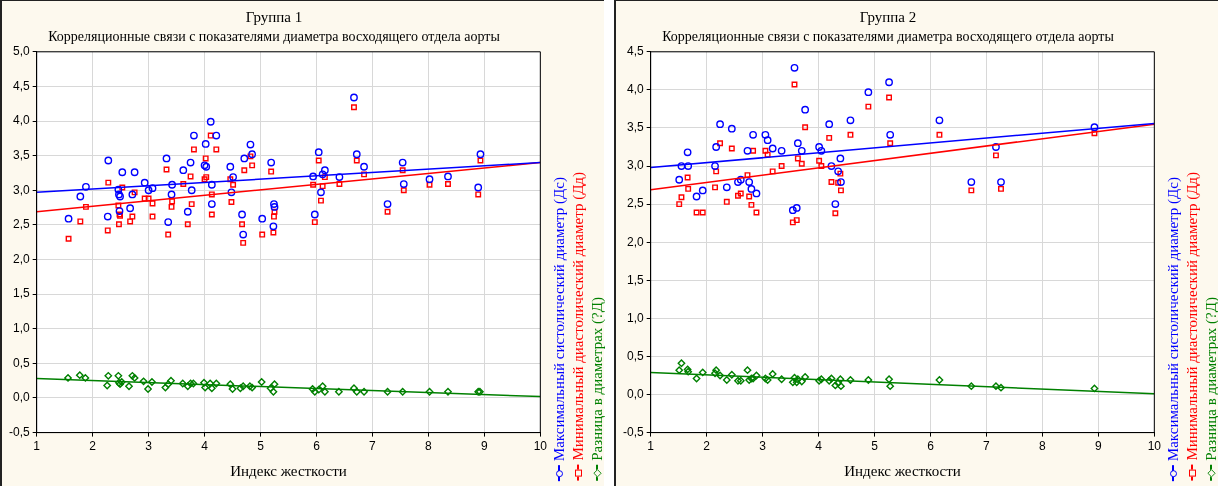 The height and width of the screenshot is (486, 1218). Describe the element at coordinates (21, 258) in the screenshot. I see `y-tick-label: 2,0` at that location.